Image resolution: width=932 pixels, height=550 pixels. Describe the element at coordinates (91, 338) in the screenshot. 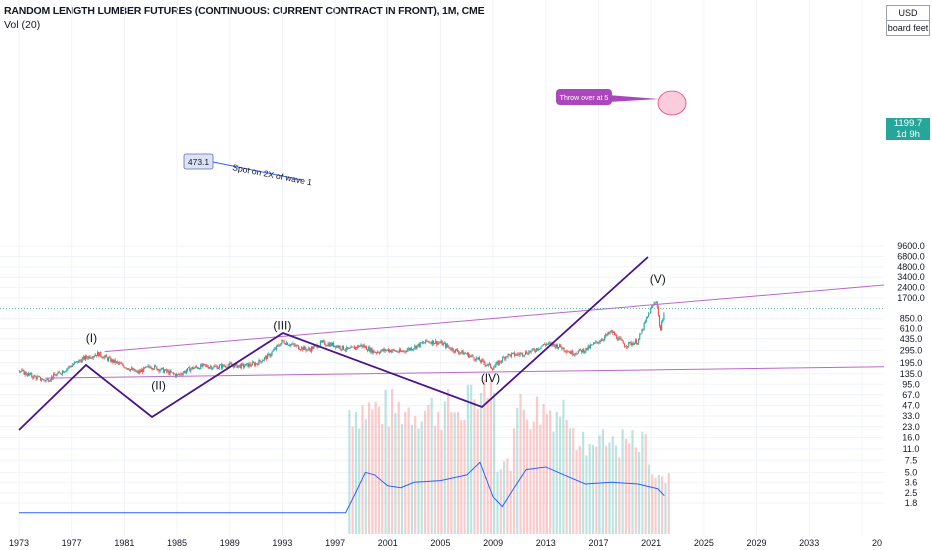

I see `wave-label: (I)` at that location.